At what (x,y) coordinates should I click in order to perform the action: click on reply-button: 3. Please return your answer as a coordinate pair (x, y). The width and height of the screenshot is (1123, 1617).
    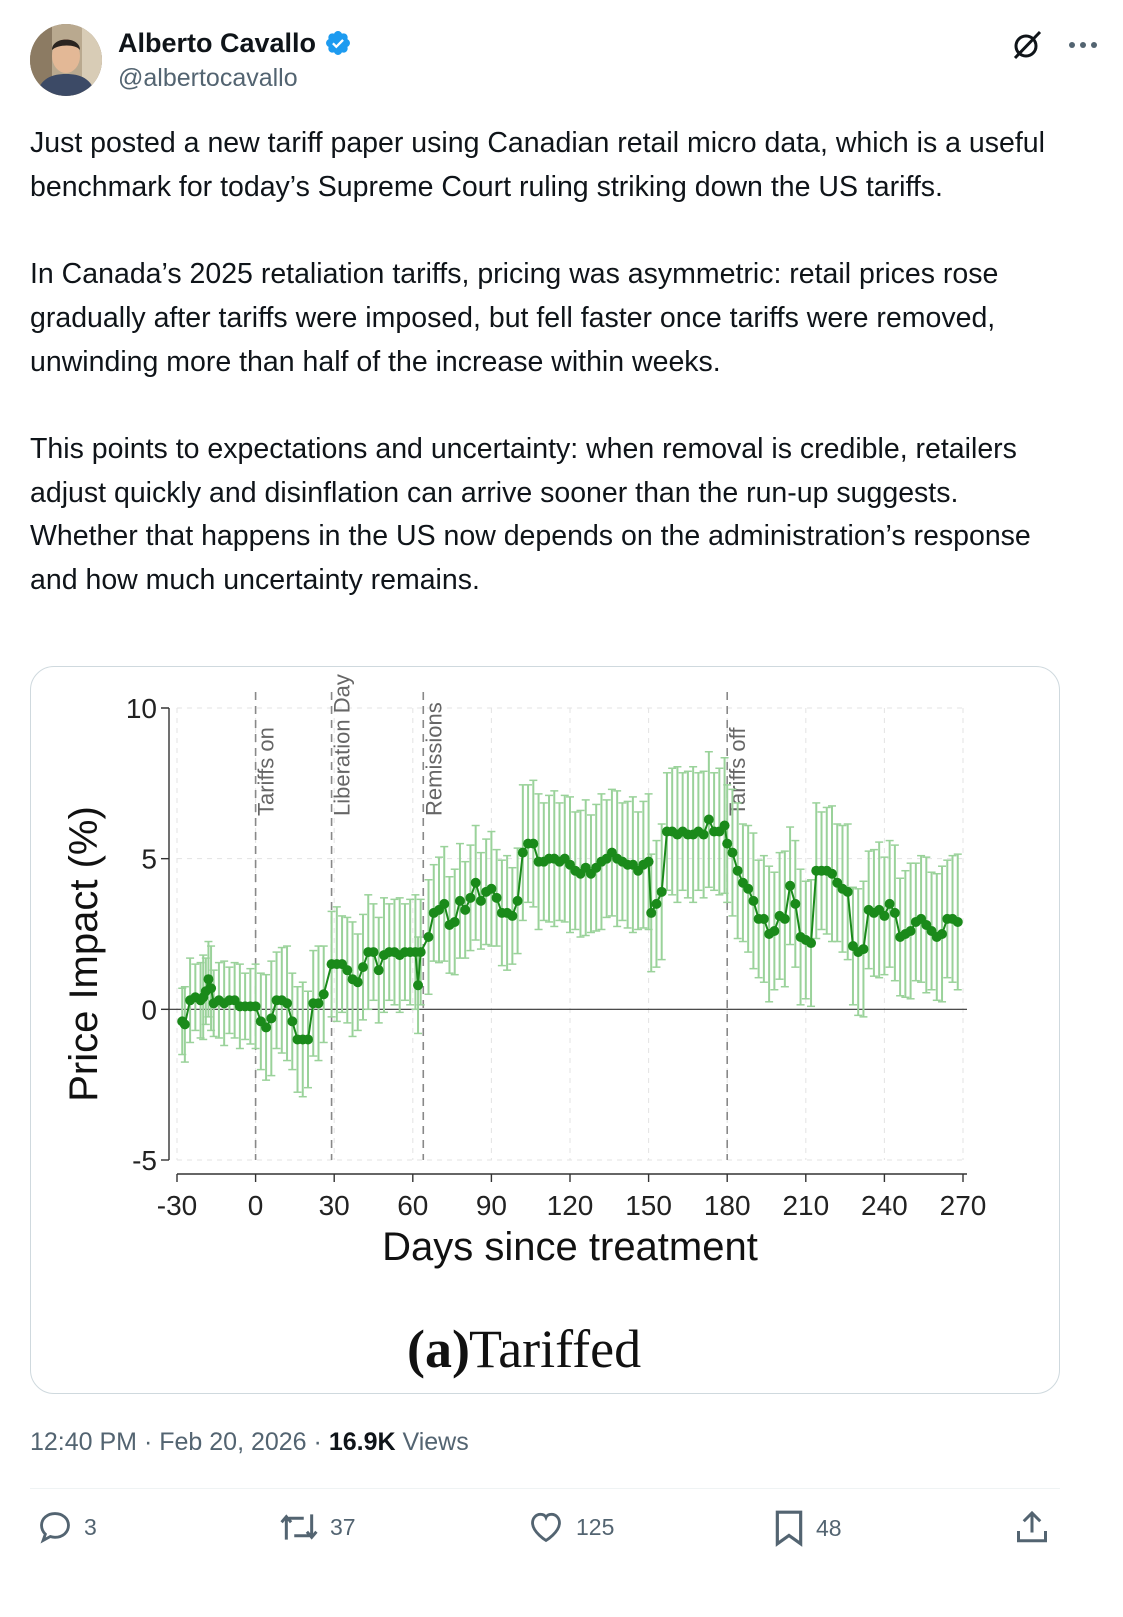
    Looking at the image, I should click on (66, 1527).